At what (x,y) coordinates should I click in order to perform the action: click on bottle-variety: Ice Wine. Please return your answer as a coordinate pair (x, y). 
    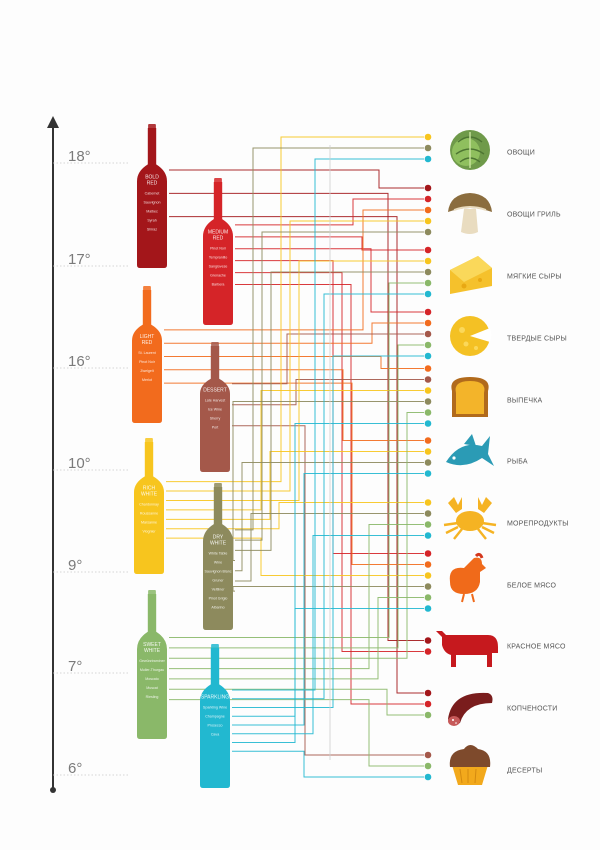
    Looking at the image, I should click on (215, 409).